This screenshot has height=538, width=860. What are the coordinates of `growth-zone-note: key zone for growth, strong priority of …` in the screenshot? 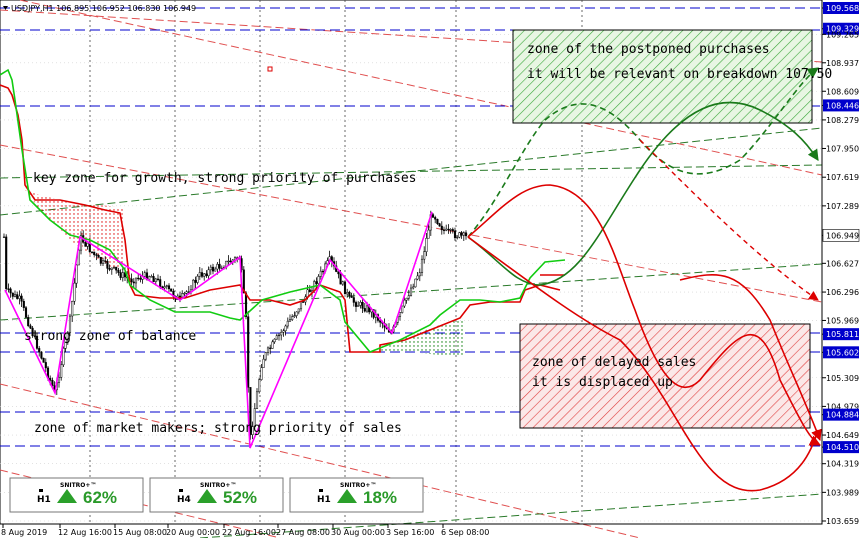 It's located at (225, 178).